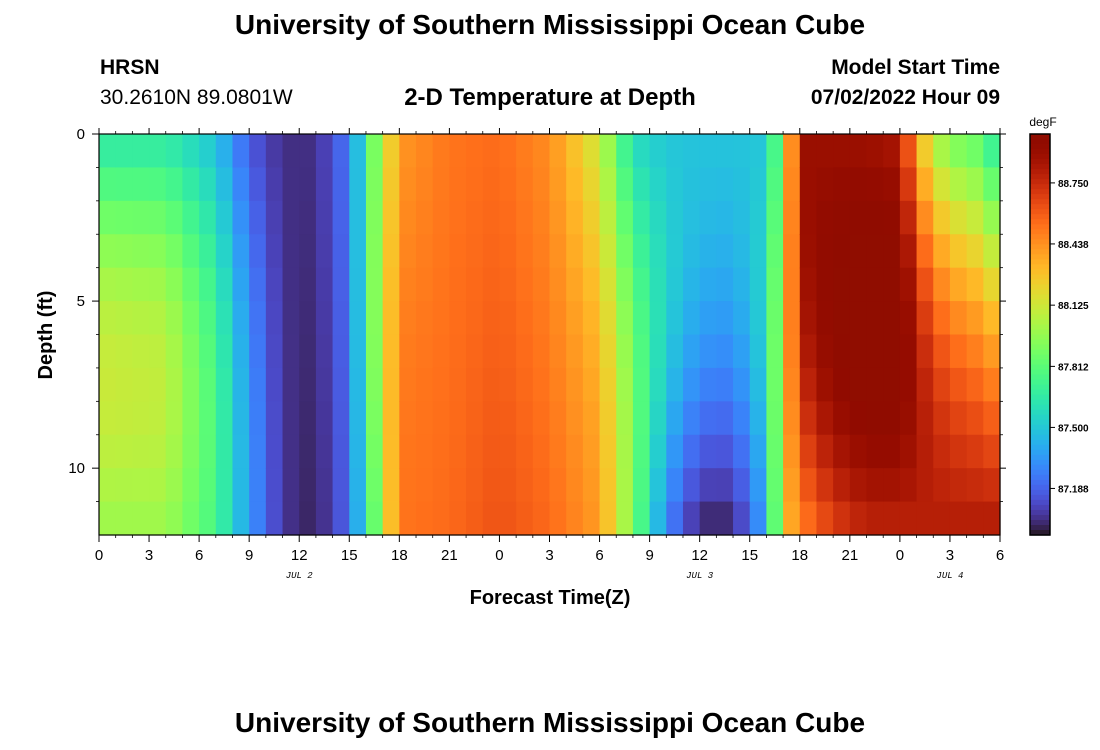  What do you see at coordinates (649, 555) in the screenshot?
I see `x-tick-label: 9` at bounding box center [649, 555].